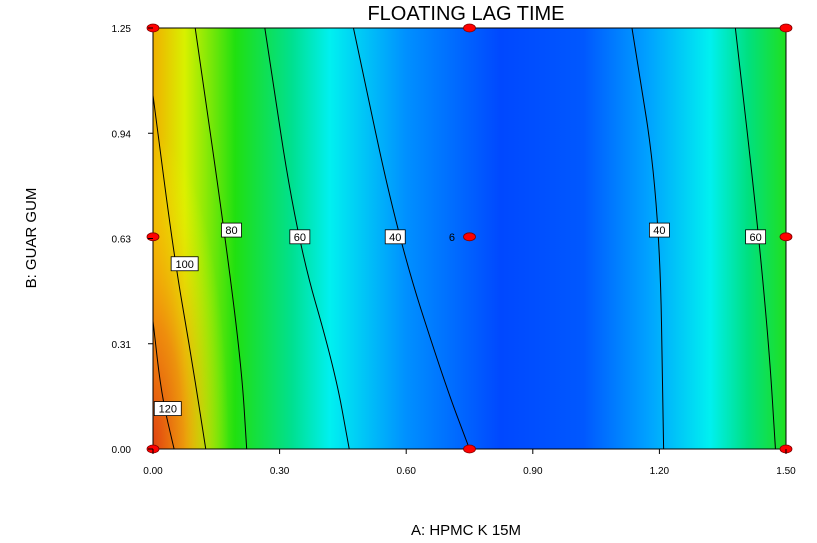 The height and width of the screenshot is (543, 817). Describe the element at coordinates (786, 471) in the screenshot. I see `x-tick-label: 1.50` at that location.